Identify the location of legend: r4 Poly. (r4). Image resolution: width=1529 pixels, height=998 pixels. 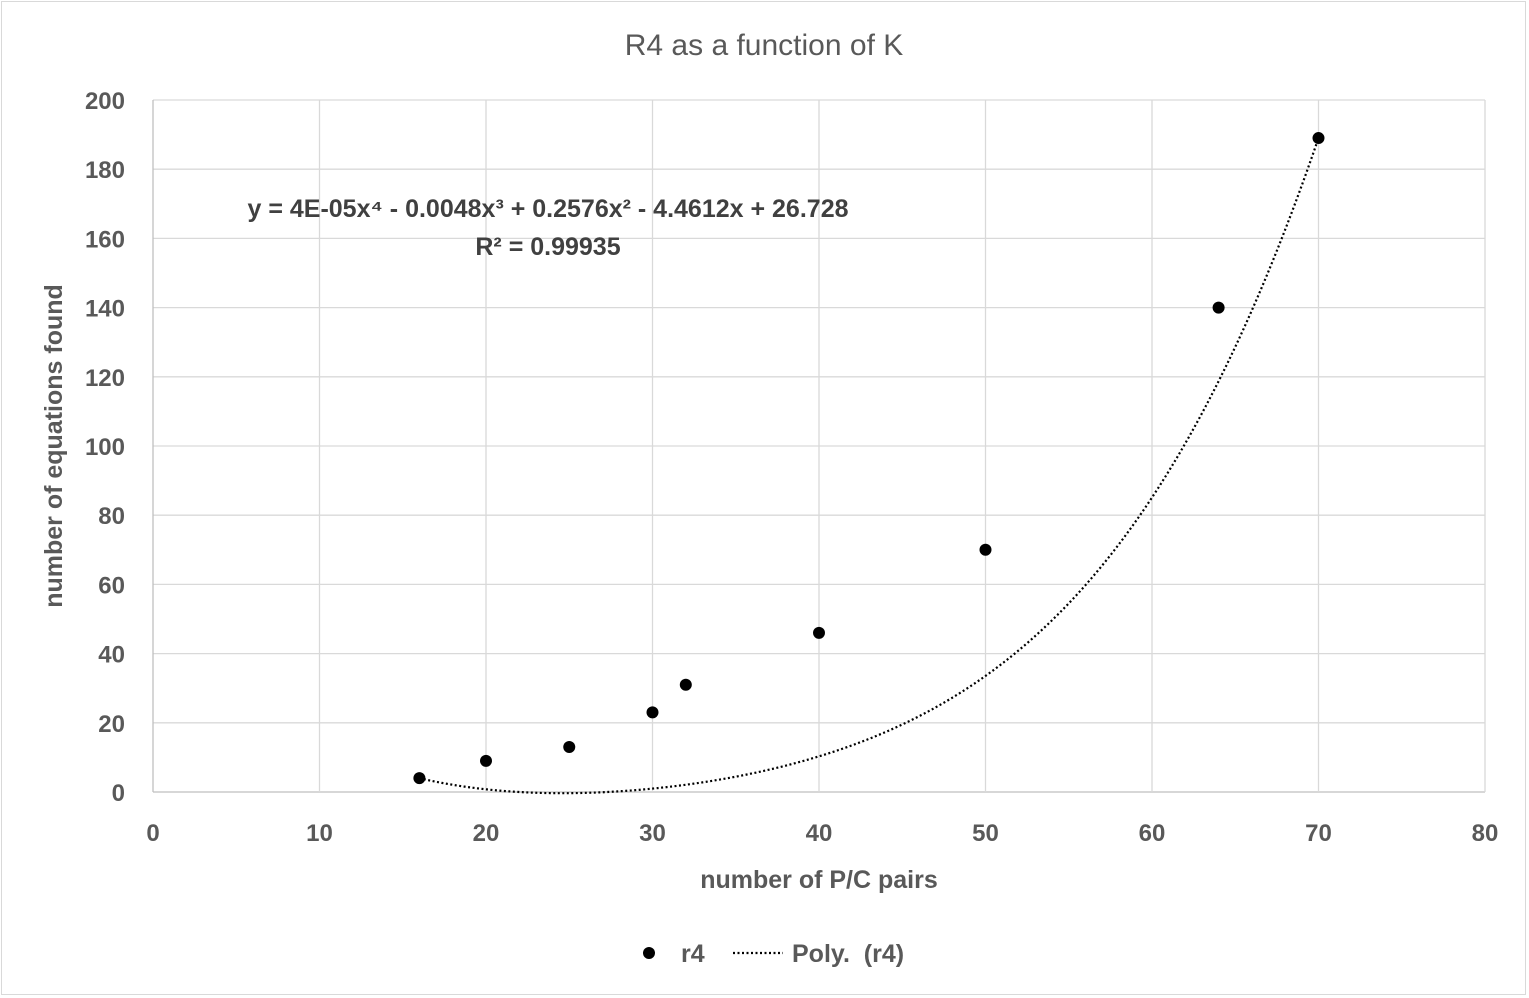
(773, 954).